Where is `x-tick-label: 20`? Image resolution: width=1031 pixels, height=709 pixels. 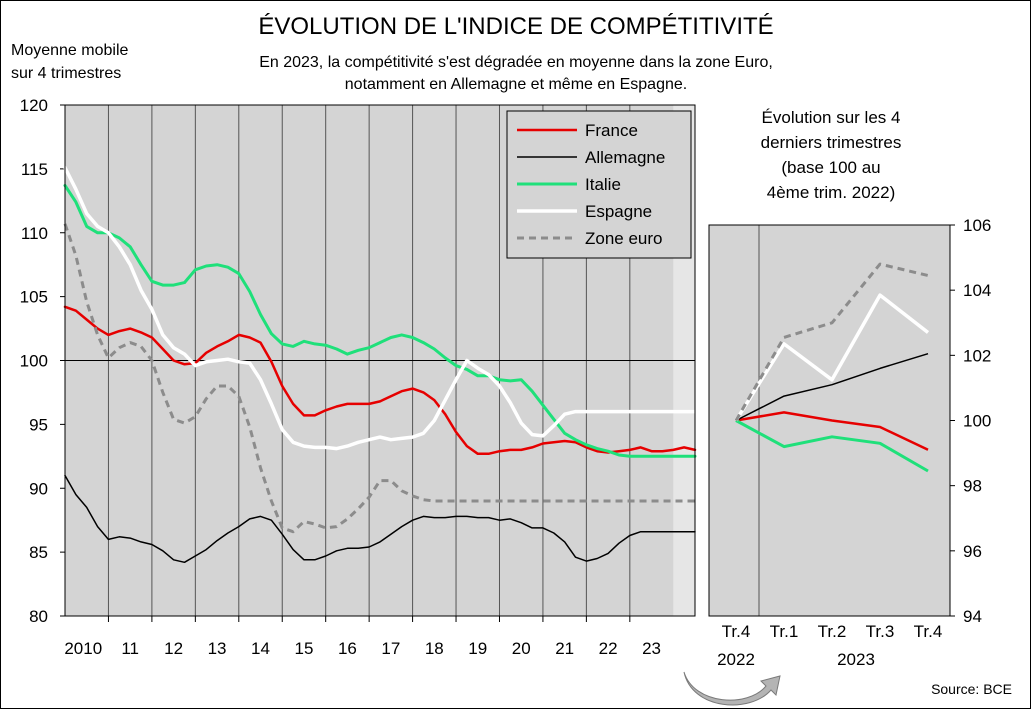
x-tick-label: 20 is located at coordinates (521, 648).